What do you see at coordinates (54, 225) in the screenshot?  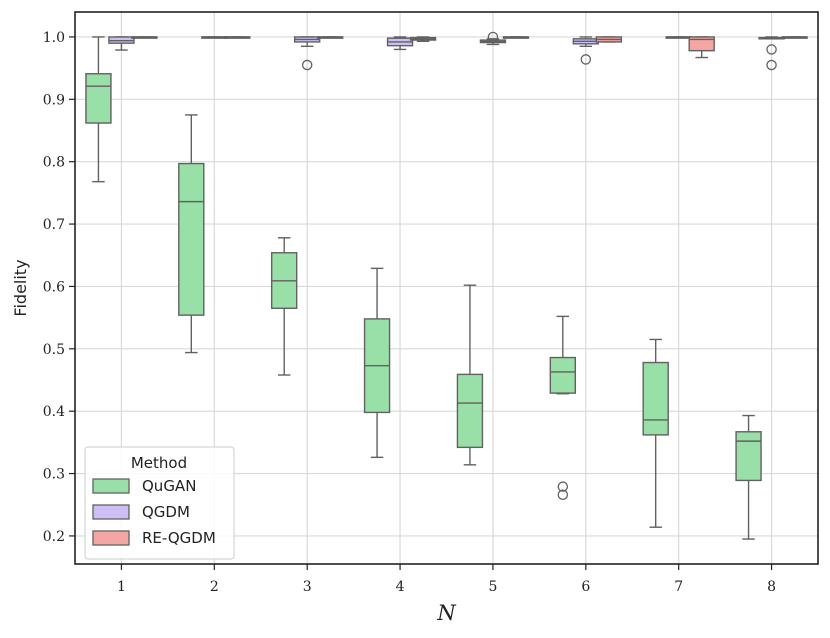 I see `y-tick-label: 0.7` at bounding box center [54, 225].